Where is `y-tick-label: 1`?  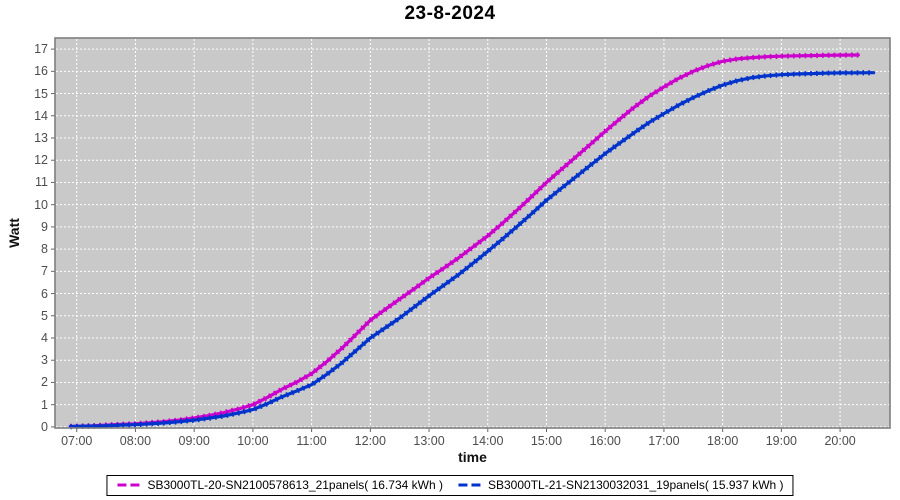
y-tick-label: 1 is located at coordinates (44, 404).